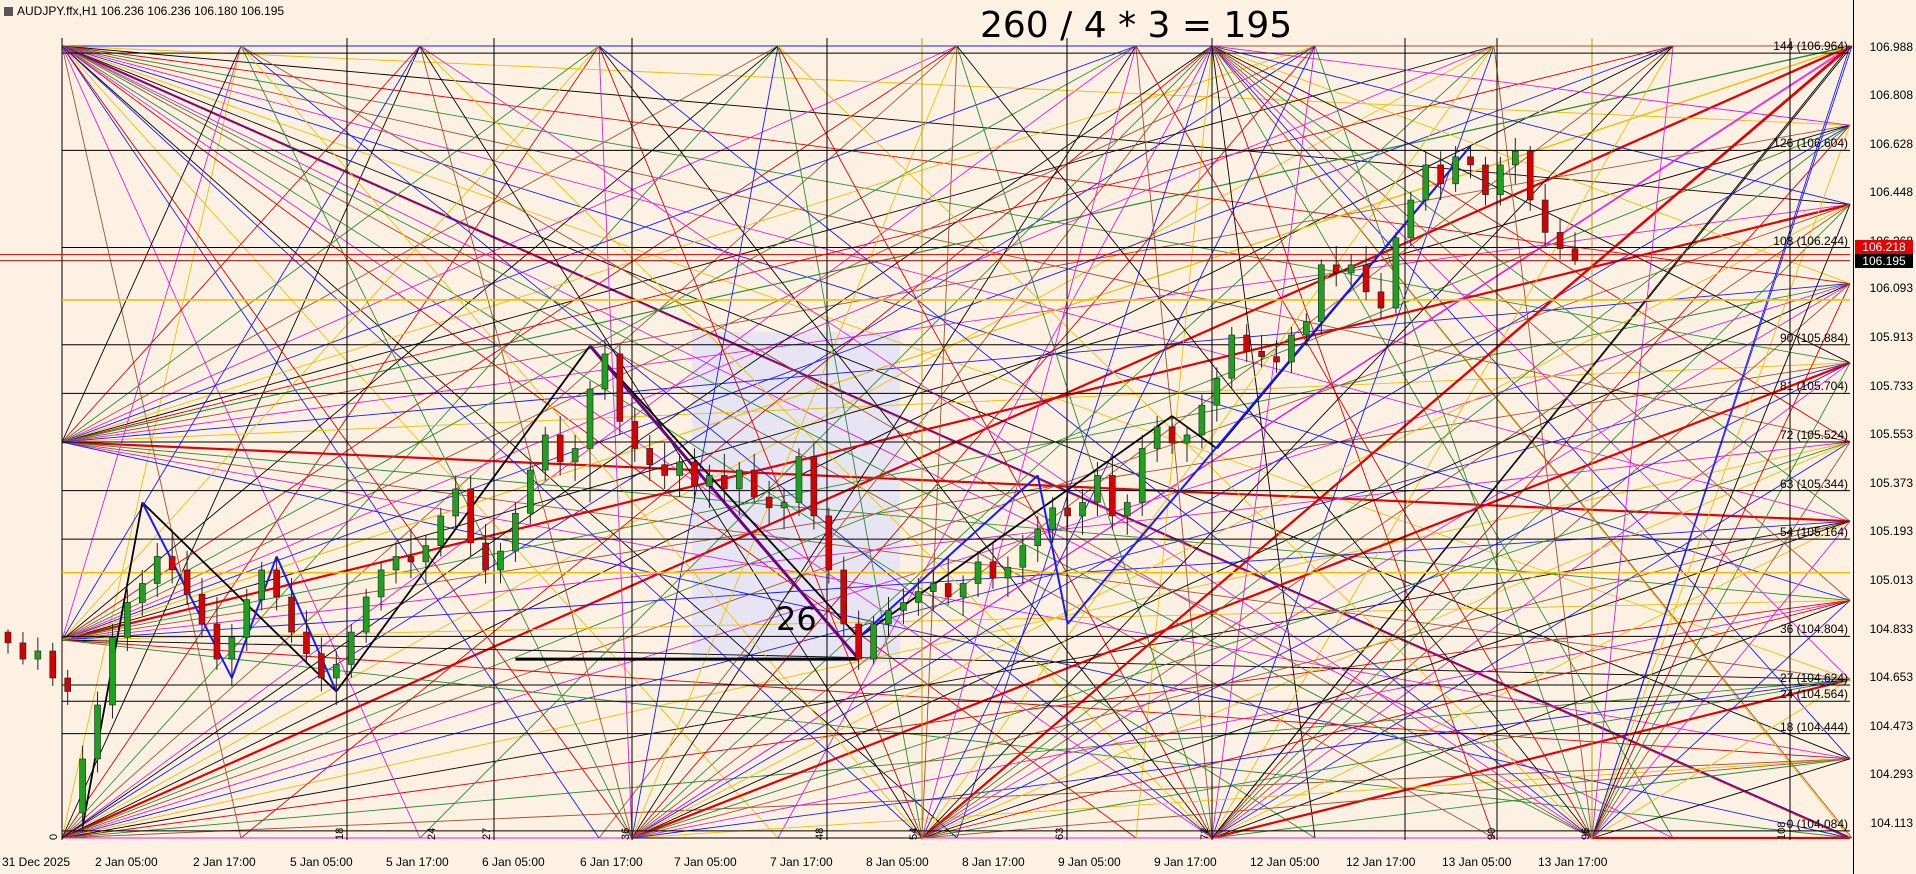  I want to click on time-tick-label: 12 Jan 17:00, so click(1381, 862).